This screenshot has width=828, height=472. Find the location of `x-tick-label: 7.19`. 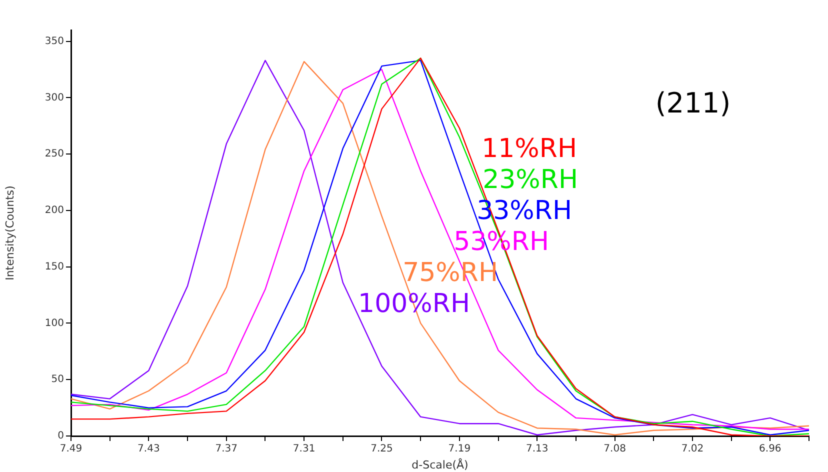

x-tick-label: 7.19 is located at coordinates (459, 449).